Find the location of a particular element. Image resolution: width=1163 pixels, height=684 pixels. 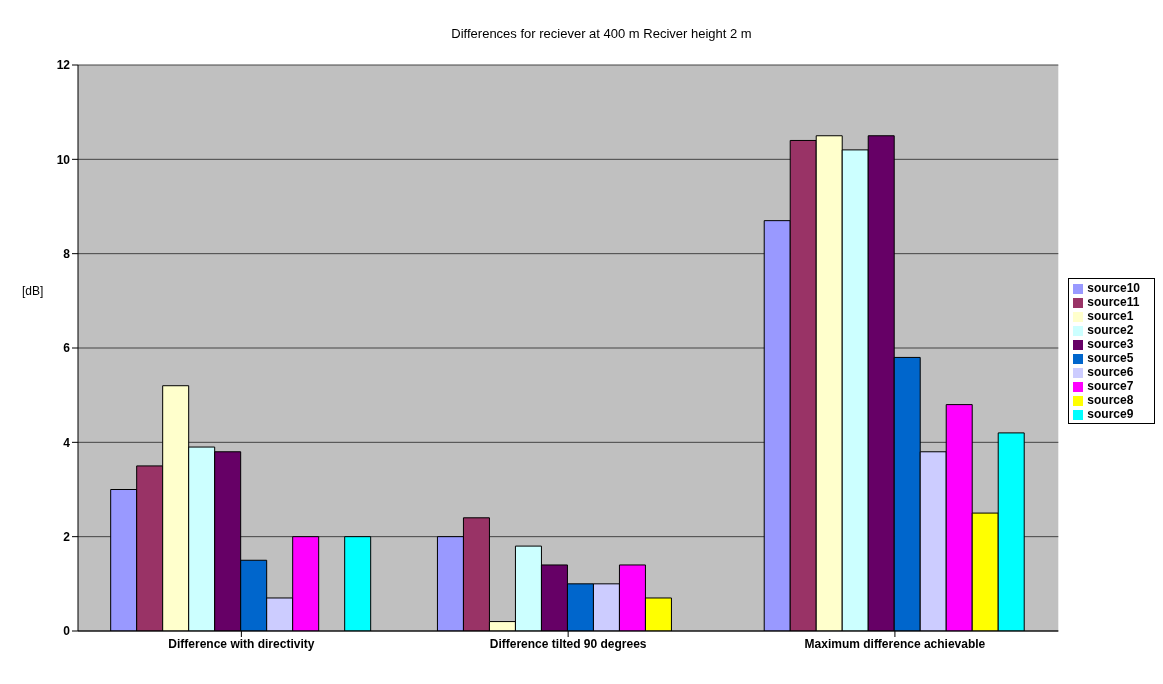

y-tick-label: 4 is located at coordinates (67, 442).